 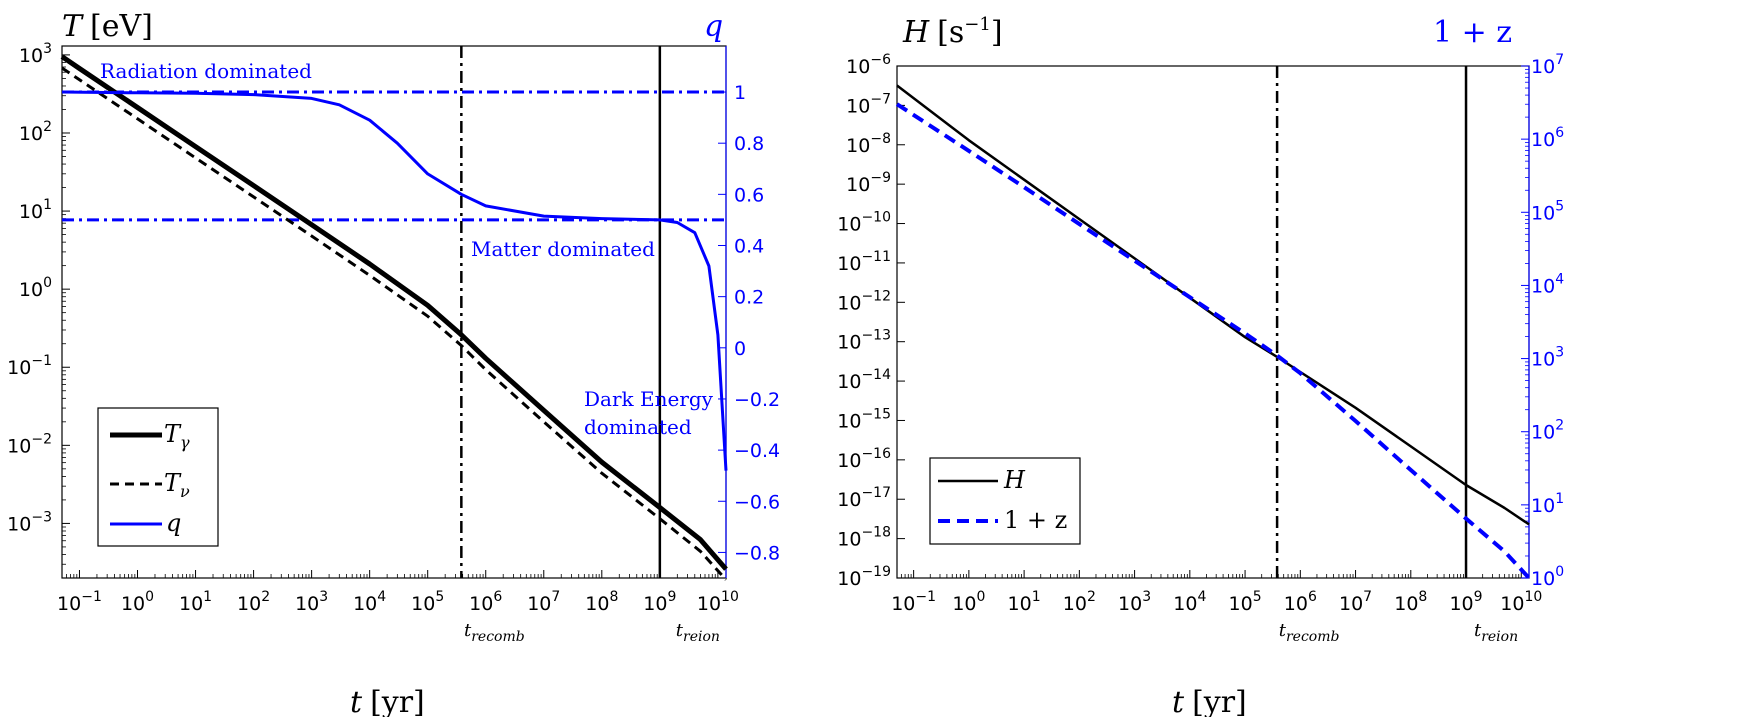 I want to click on chart2-xlabel-unit: [yr], so click(x=1219, y=701).